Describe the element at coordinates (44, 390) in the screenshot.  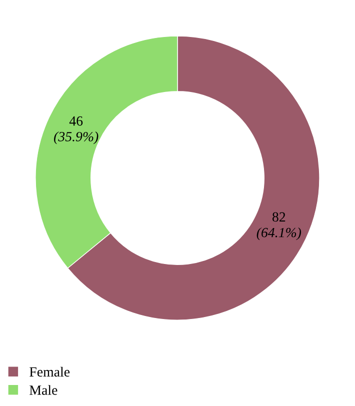
I see `legend-label: Male` at that location.